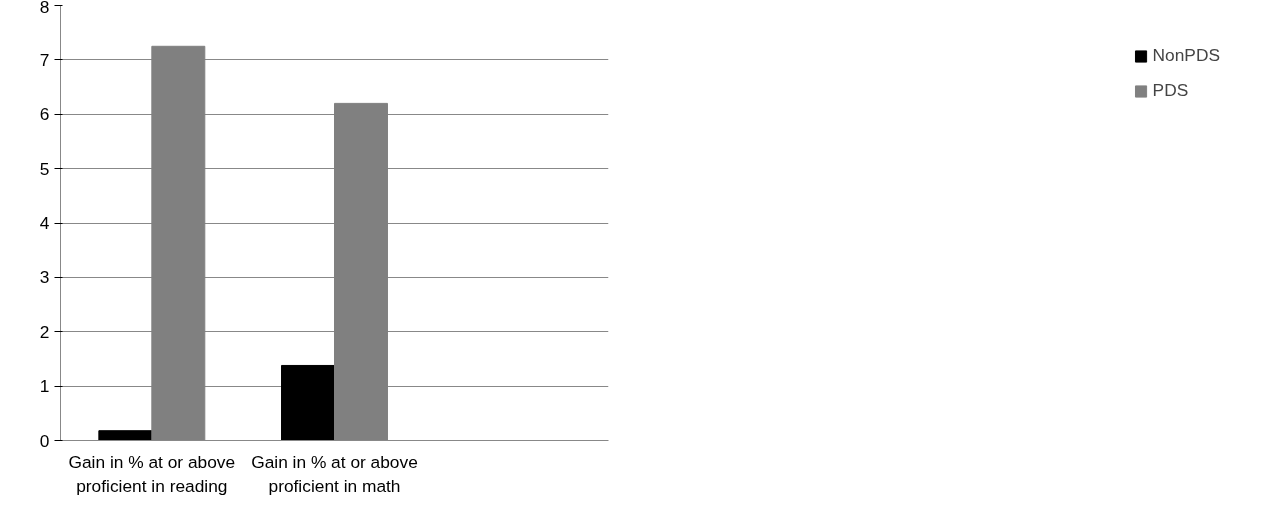 The height and width of the screenshot is (525, 1265). I want to click on y-tick-label: 2, so click(44, 331).